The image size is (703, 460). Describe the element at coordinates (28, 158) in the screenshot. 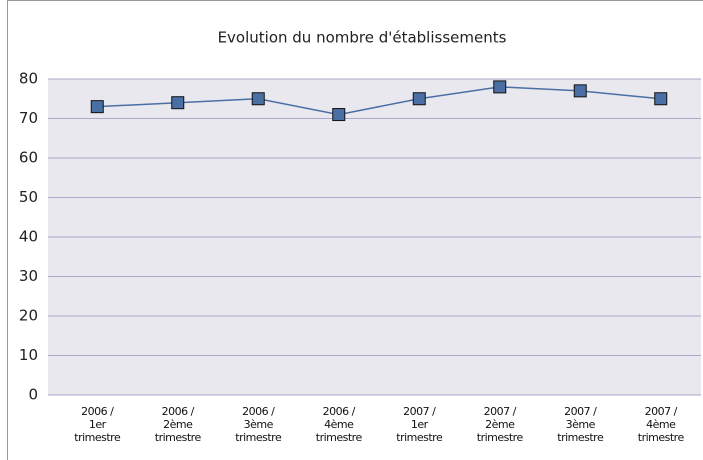

I see `y-tick-label: 60` at that location.